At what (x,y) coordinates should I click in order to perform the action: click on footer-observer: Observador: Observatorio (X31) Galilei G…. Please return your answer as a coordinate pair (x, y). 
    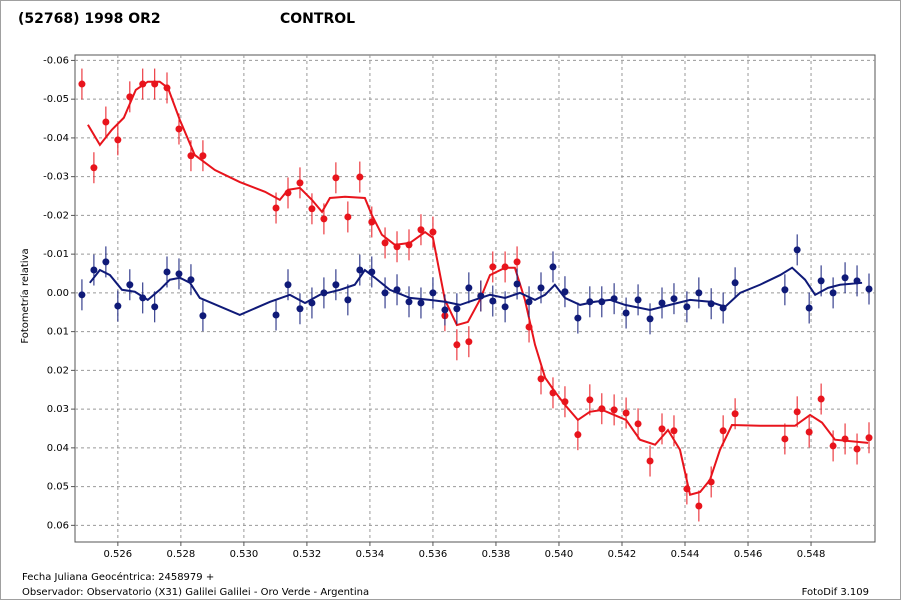
    Looking at the image, I should click on (195, 592).